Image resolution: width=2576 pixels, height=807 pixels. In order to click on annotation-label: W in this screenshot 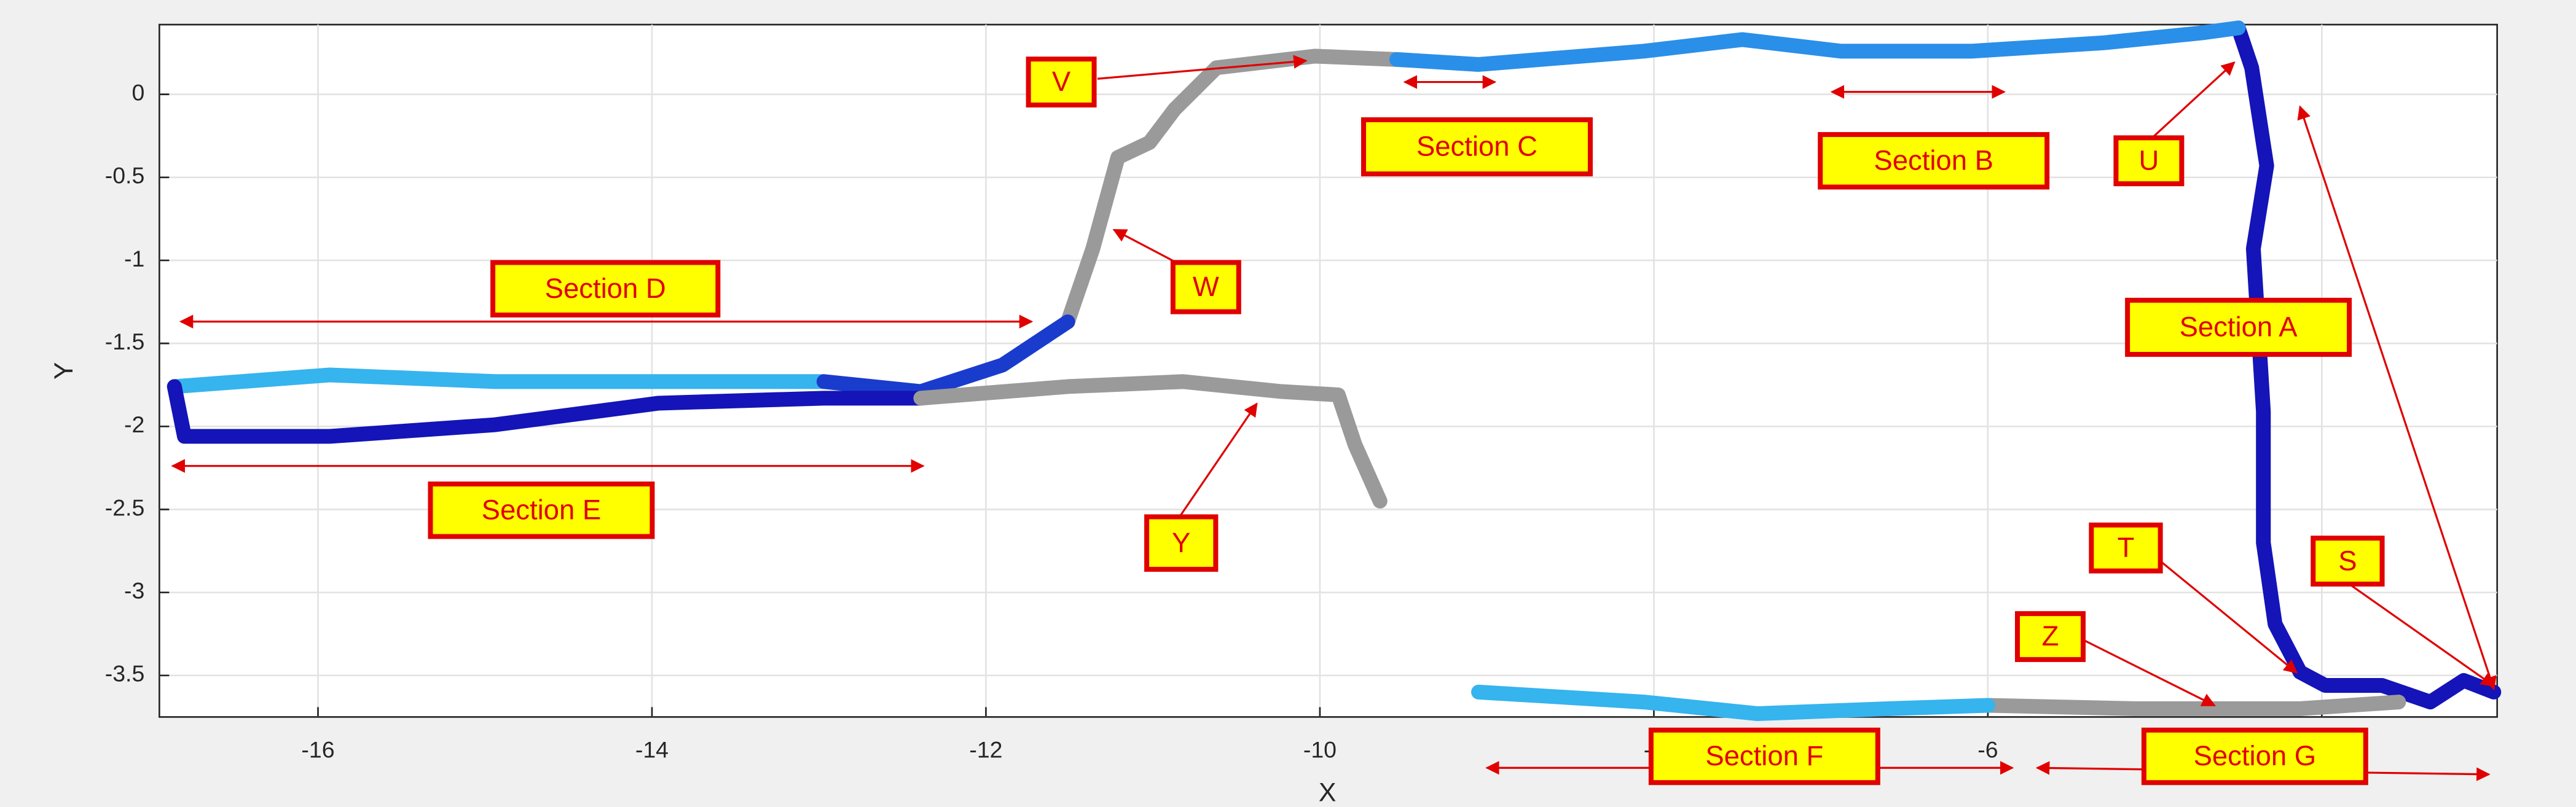, I will do `click(1206, 286)`.